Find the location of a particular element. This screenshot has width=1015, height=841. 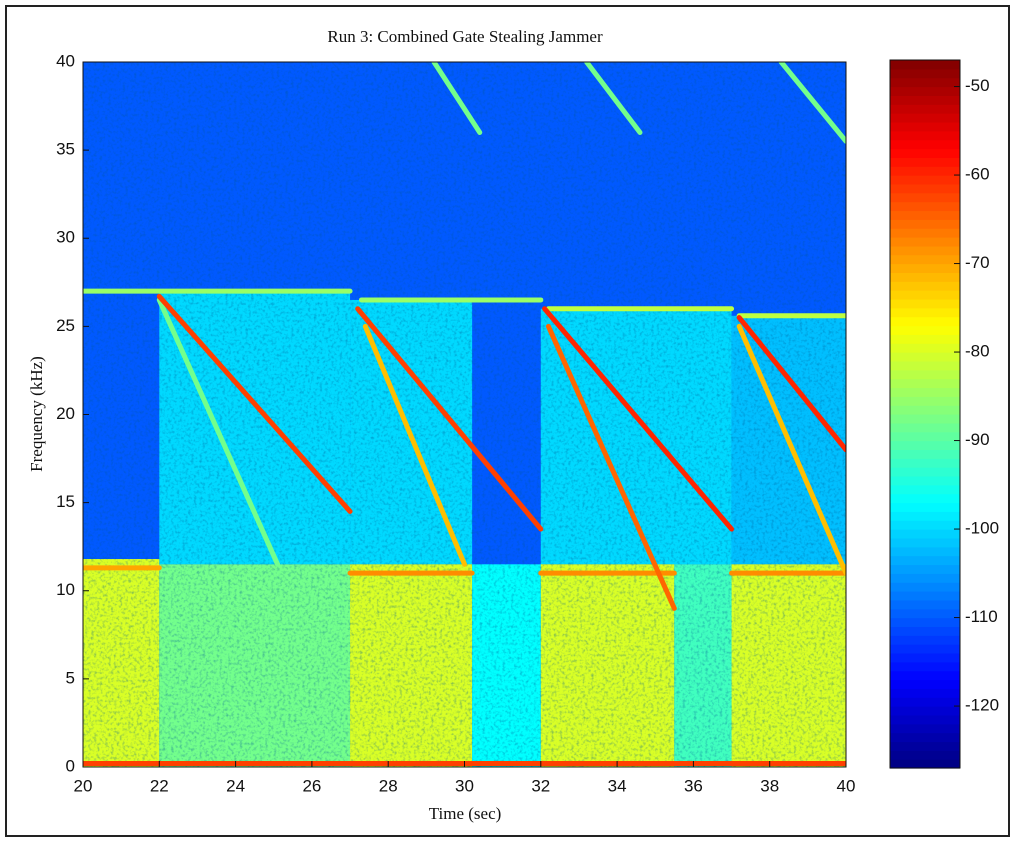

colorbar-tick-label: -100 is located at coordinates (982, 528).